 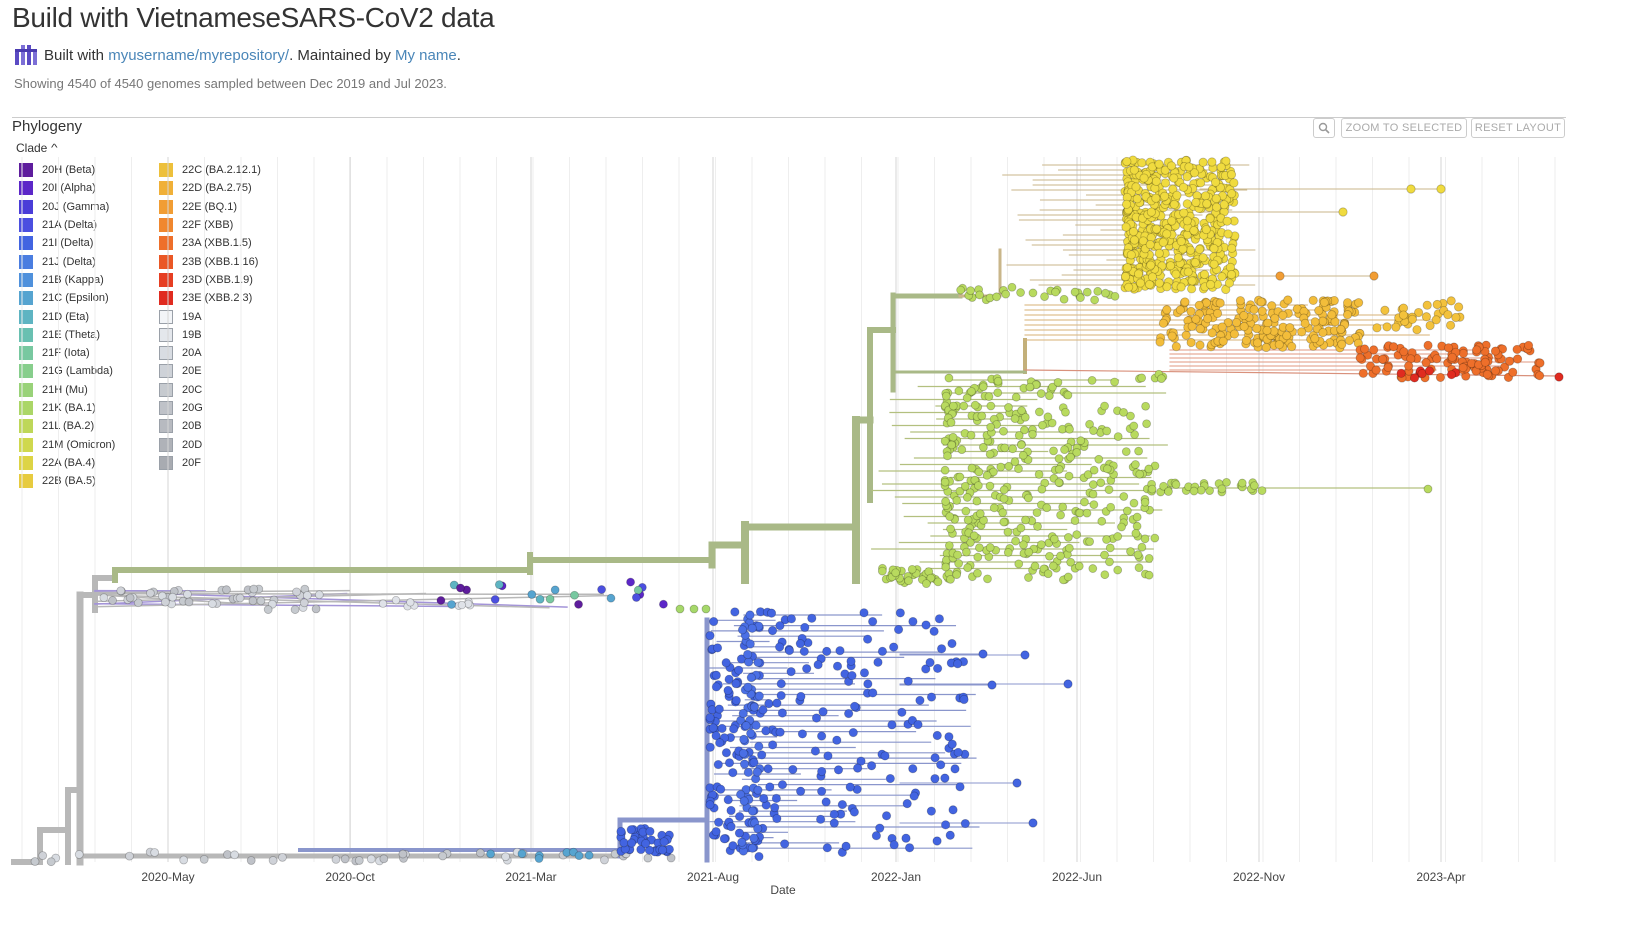 I want to click on magnifier-icon, so click(x=1324, y=128).